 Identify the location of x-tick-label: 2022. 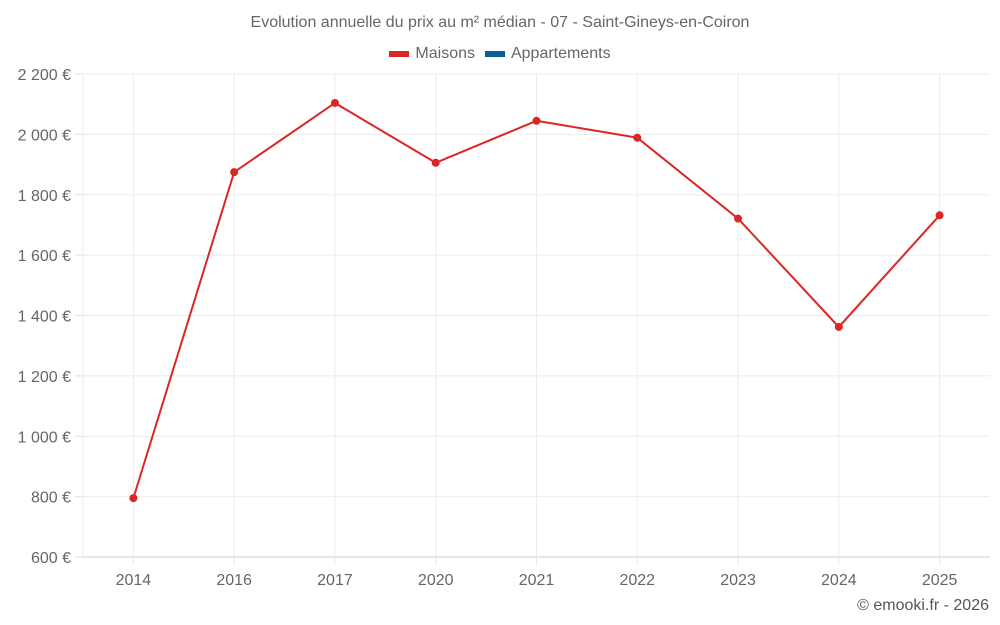
(637, 580).